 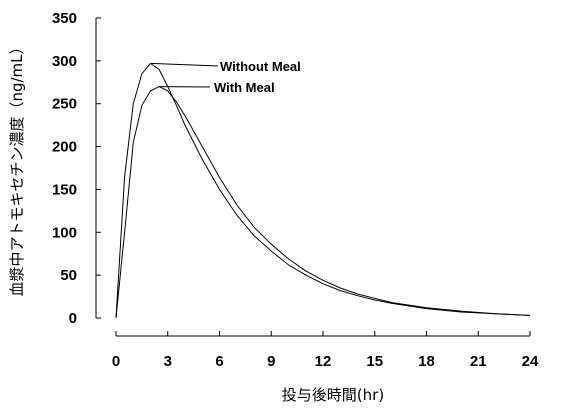 What do you see at coordinates (64, 147) in the screenshot?
I see `y-tick-label: 200` at bounding box center [64, 147].